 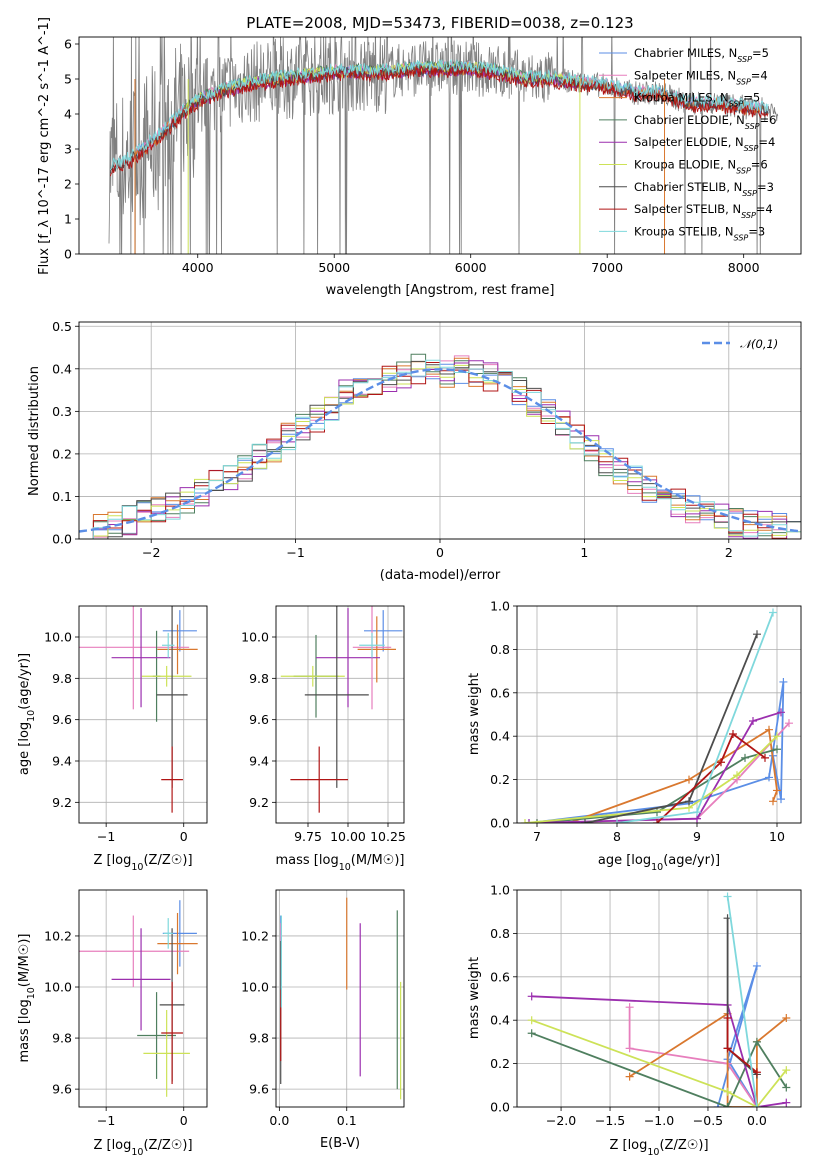 I want to click on legend-entry: Salpeter MILES, NSSP=4, so click(x=701, y=77).